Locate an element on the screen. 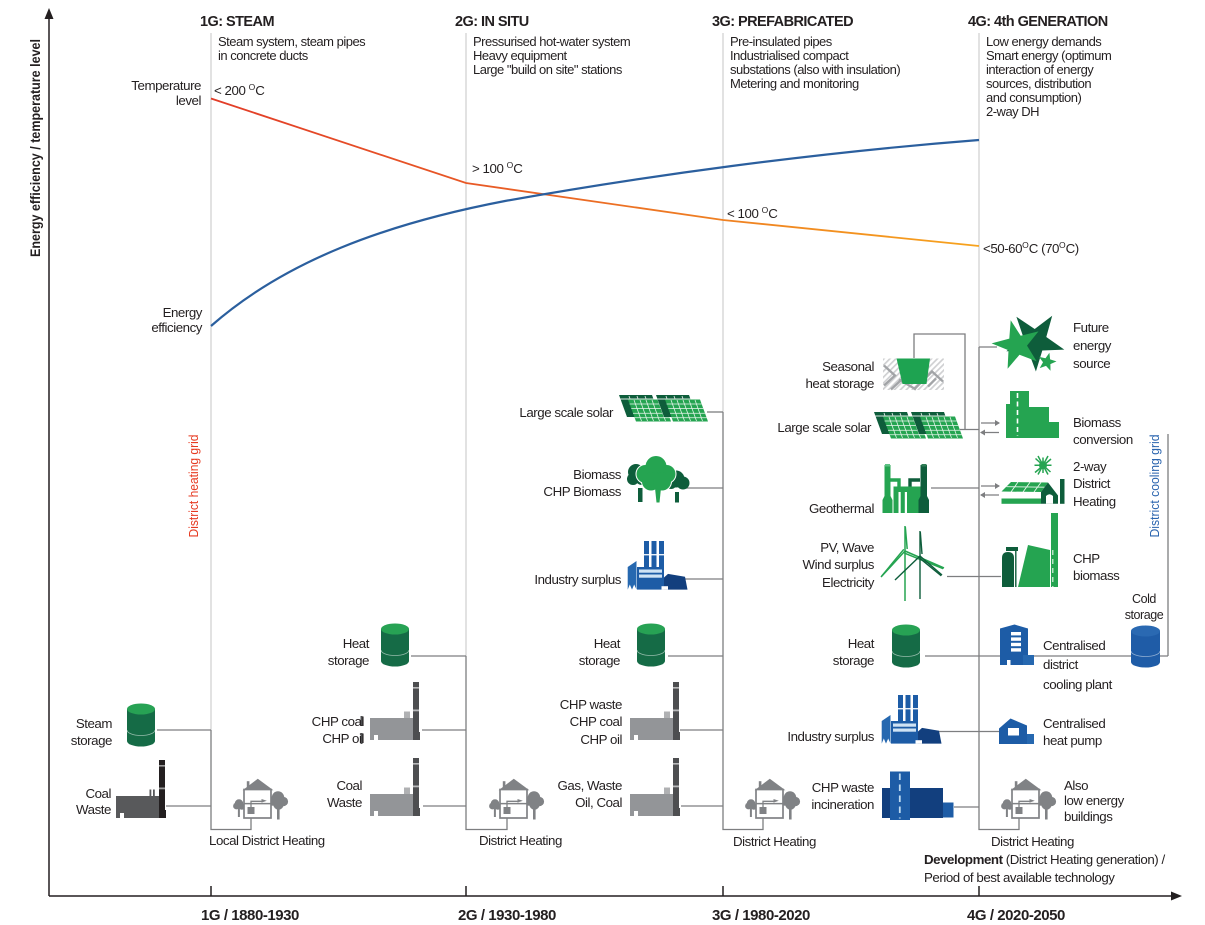 Image resolution: width=1205 pixels, height=925 pixels. svg-text:Energy efficiency / temperatur: Energy efficiency / temperature level is located at coordinates (35, 148).